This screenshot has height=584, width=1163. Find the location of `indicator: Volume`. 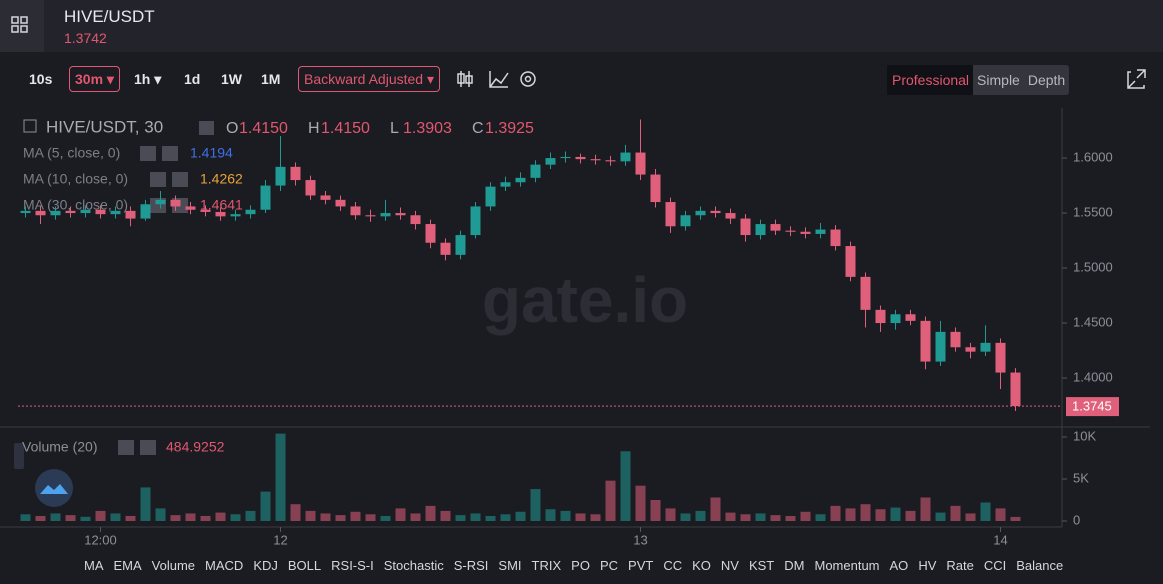

indicator: Volume is located at coordinates (173, 565).